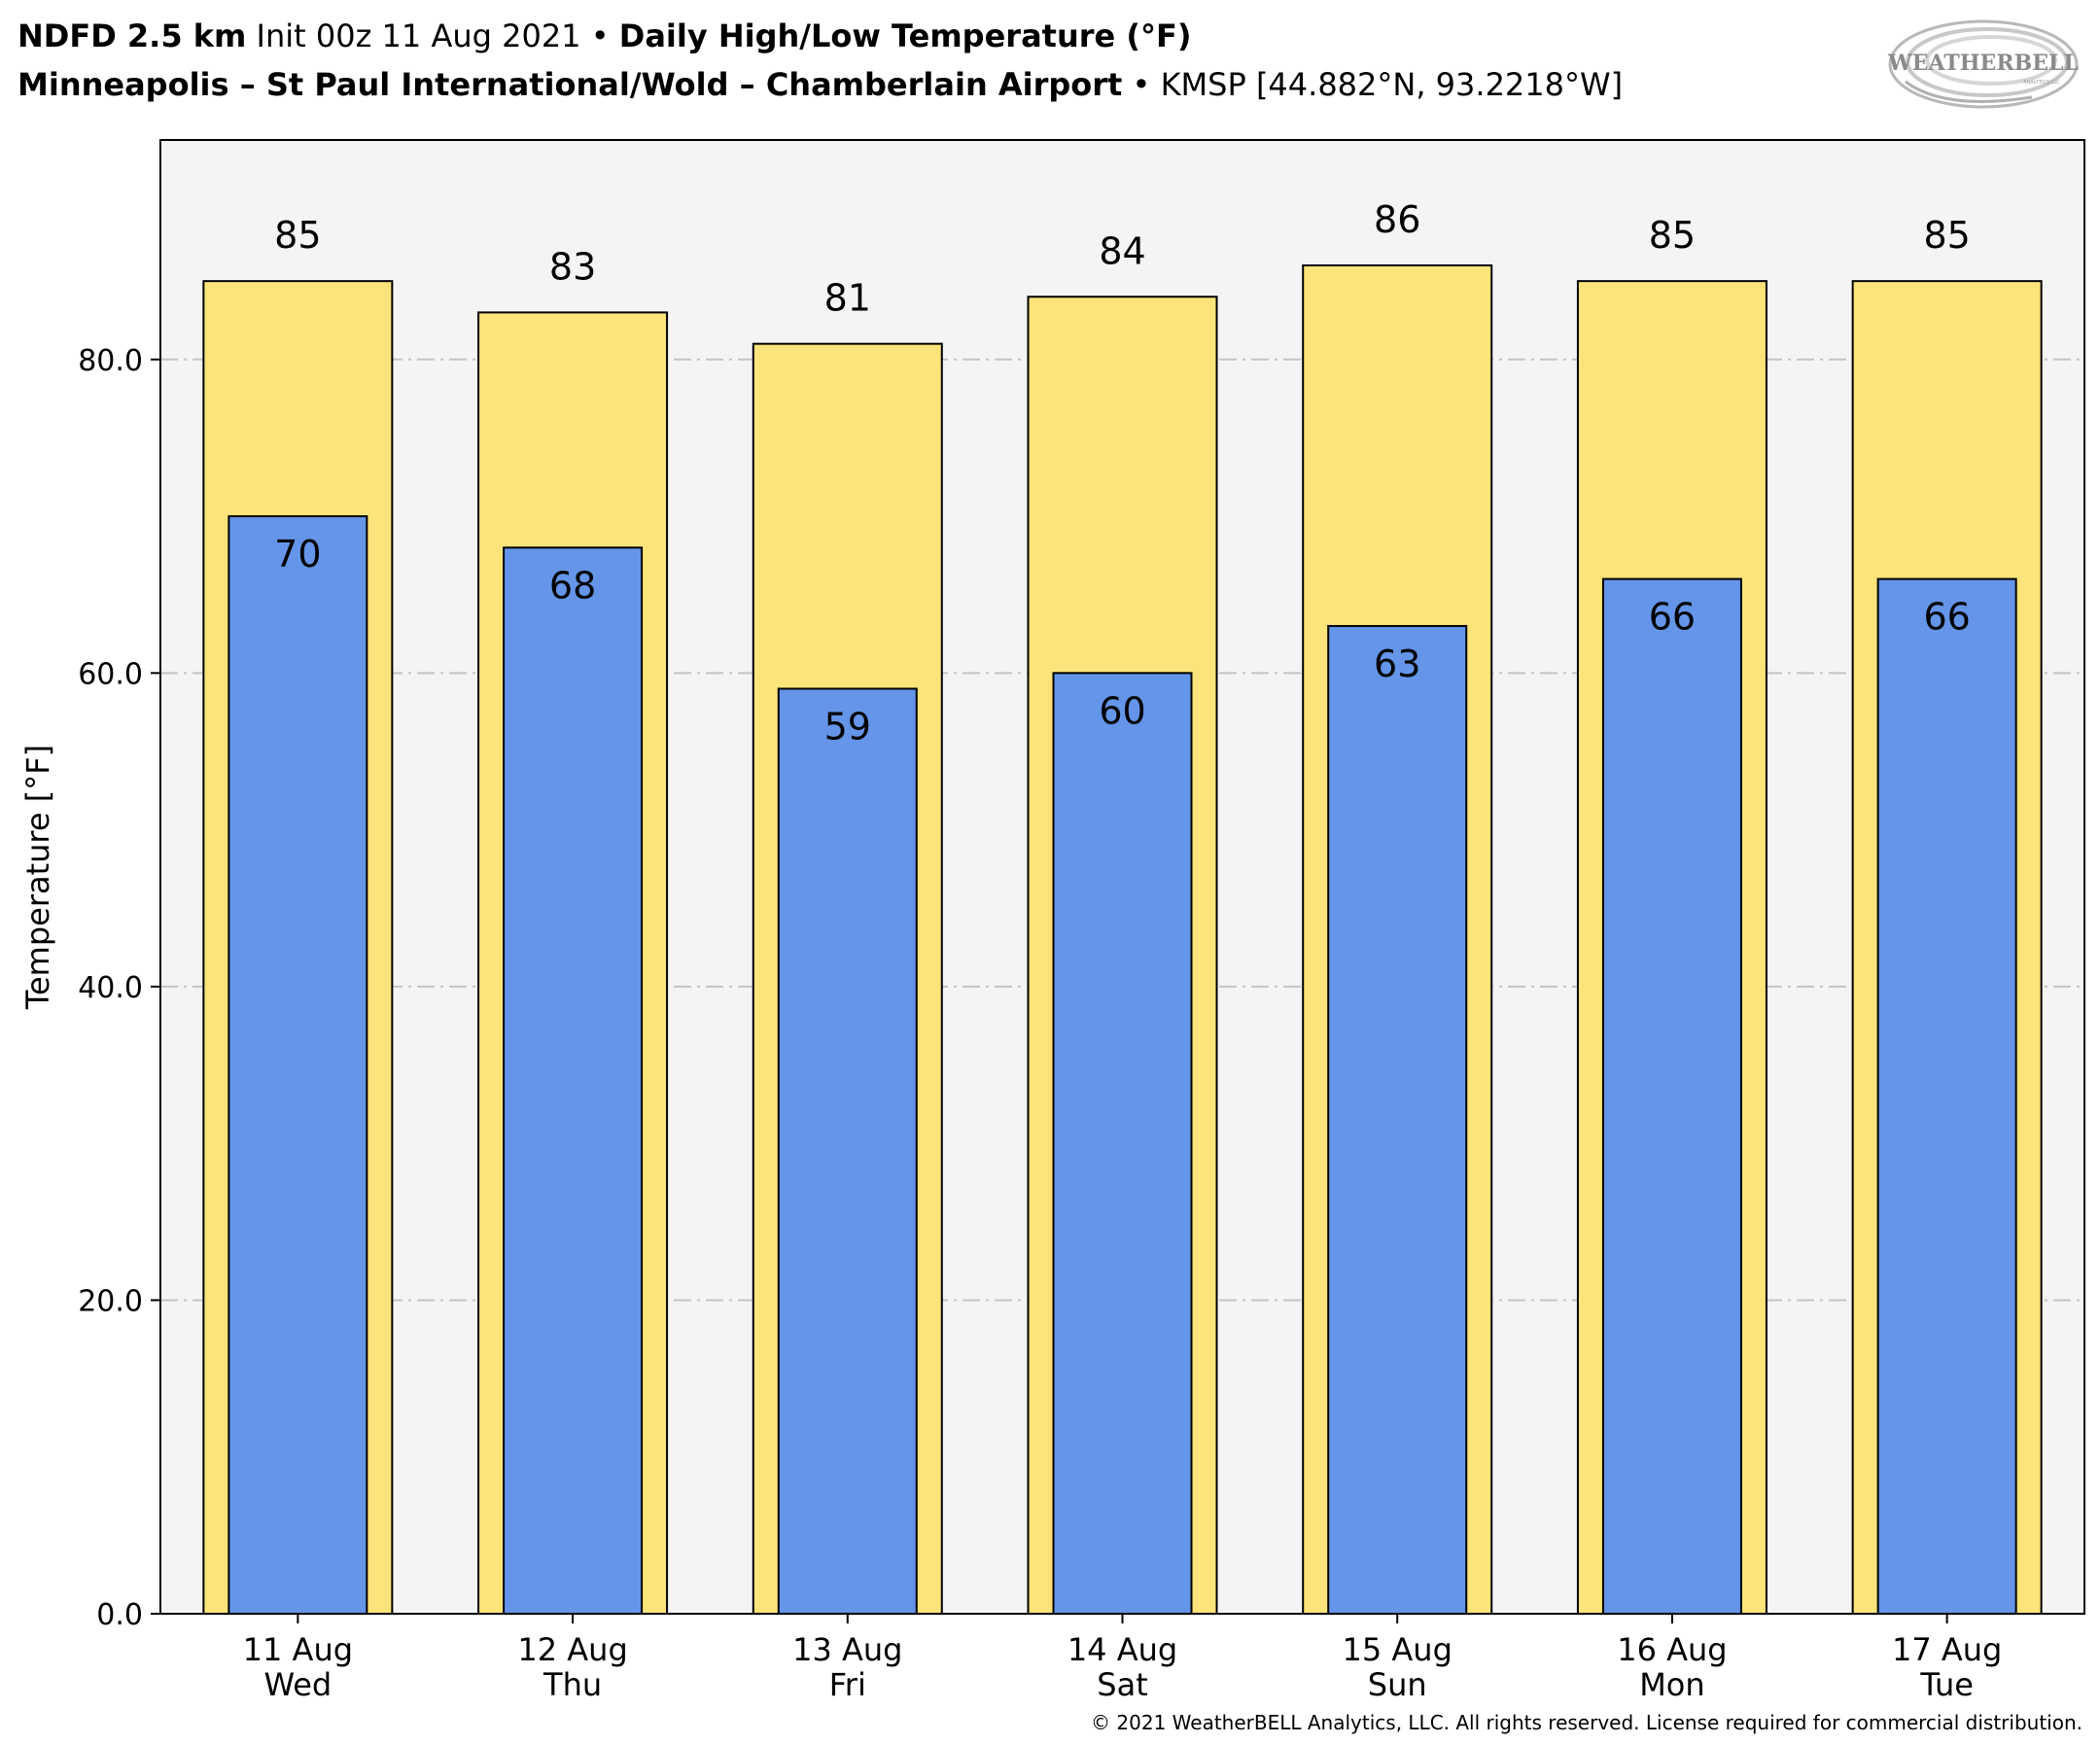  I want to click on low-value-label: 70, so click(297, 554).